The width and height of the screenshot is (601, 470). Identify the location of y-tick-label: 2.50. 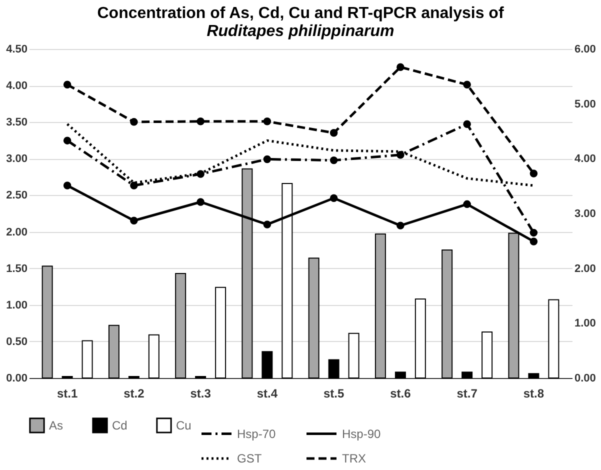
(17, 196).